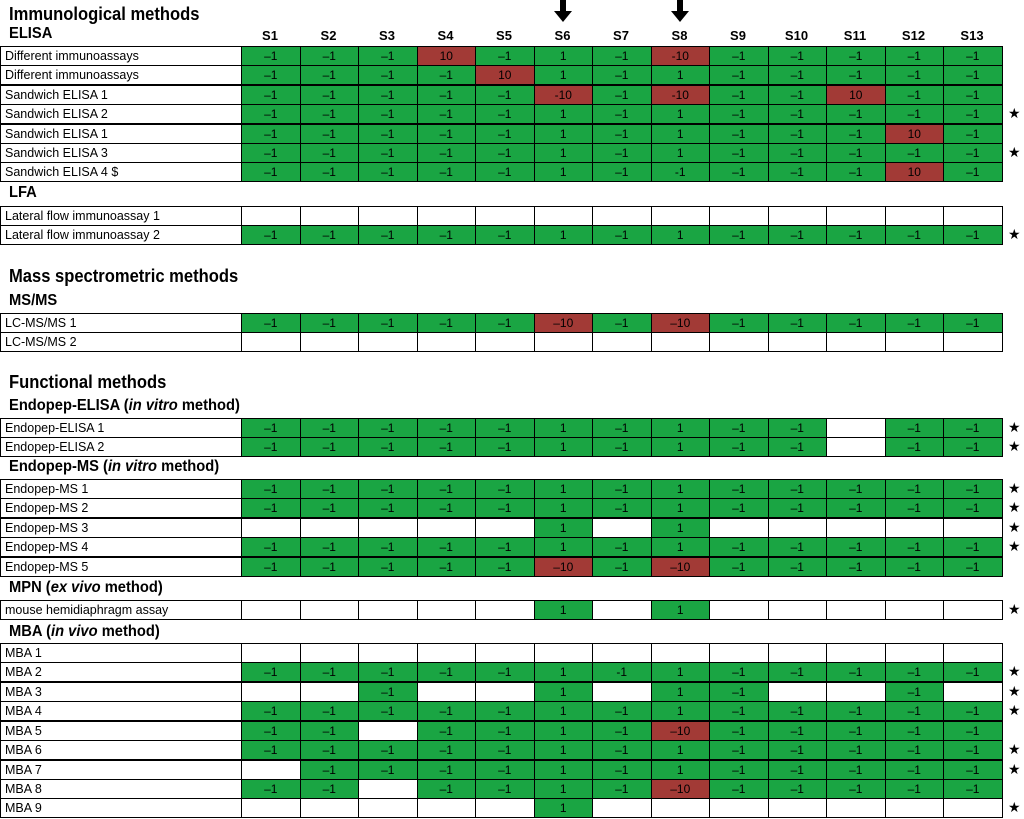 Image resolution: width=1024 pixels, height=819 pixels. What do you see at coordinates (122, 610) in the screenshot?
I see `method-label: mouse hemidiaphragm assay` at bounding box center [122, 610].